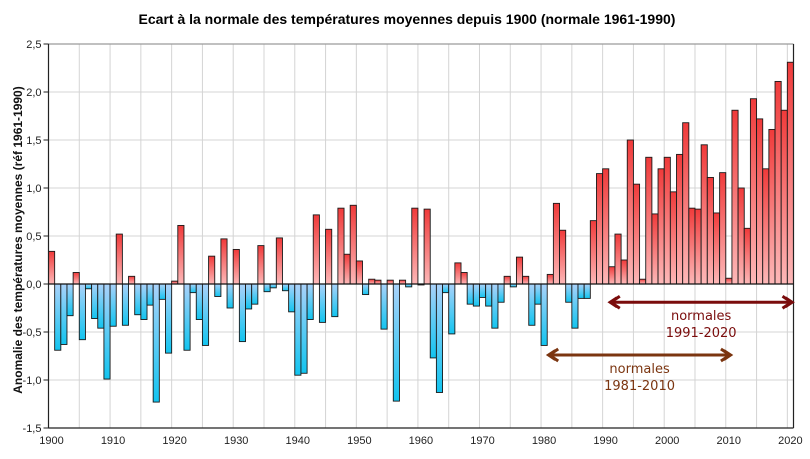 Image resolution: width=810 pixels, height=459 pixels. What do you see at coordinates (162, 291) in the screenshot?
I see `bar-1918` at bounding box center [162, 291].